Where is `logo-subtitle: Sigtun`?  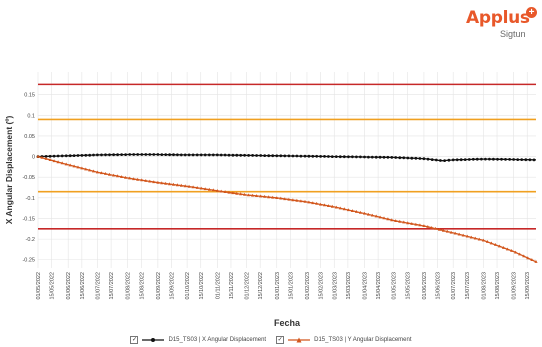
logo-subtitle: Sigtun is located at coordinates (513, 34).